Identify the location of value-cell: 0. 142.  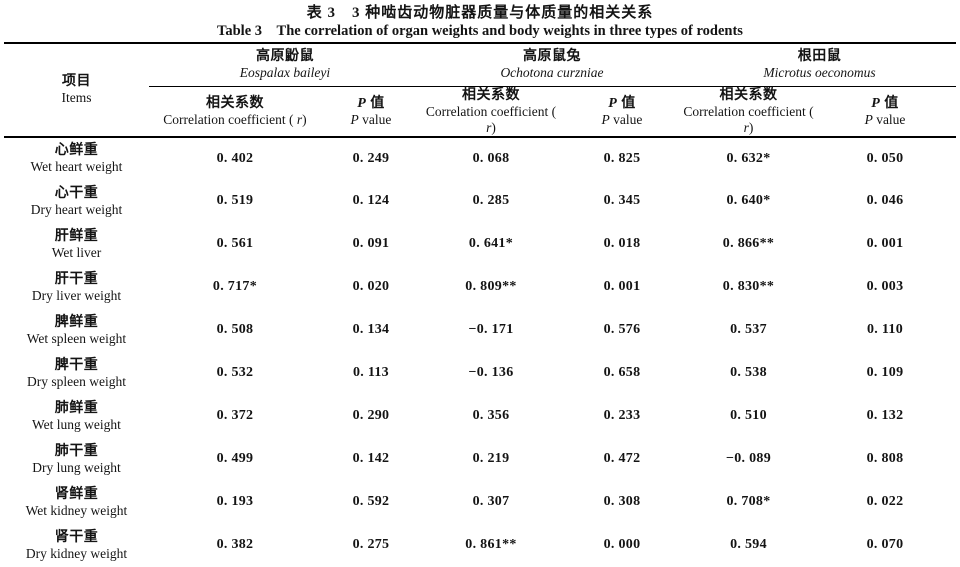
(371, 458).